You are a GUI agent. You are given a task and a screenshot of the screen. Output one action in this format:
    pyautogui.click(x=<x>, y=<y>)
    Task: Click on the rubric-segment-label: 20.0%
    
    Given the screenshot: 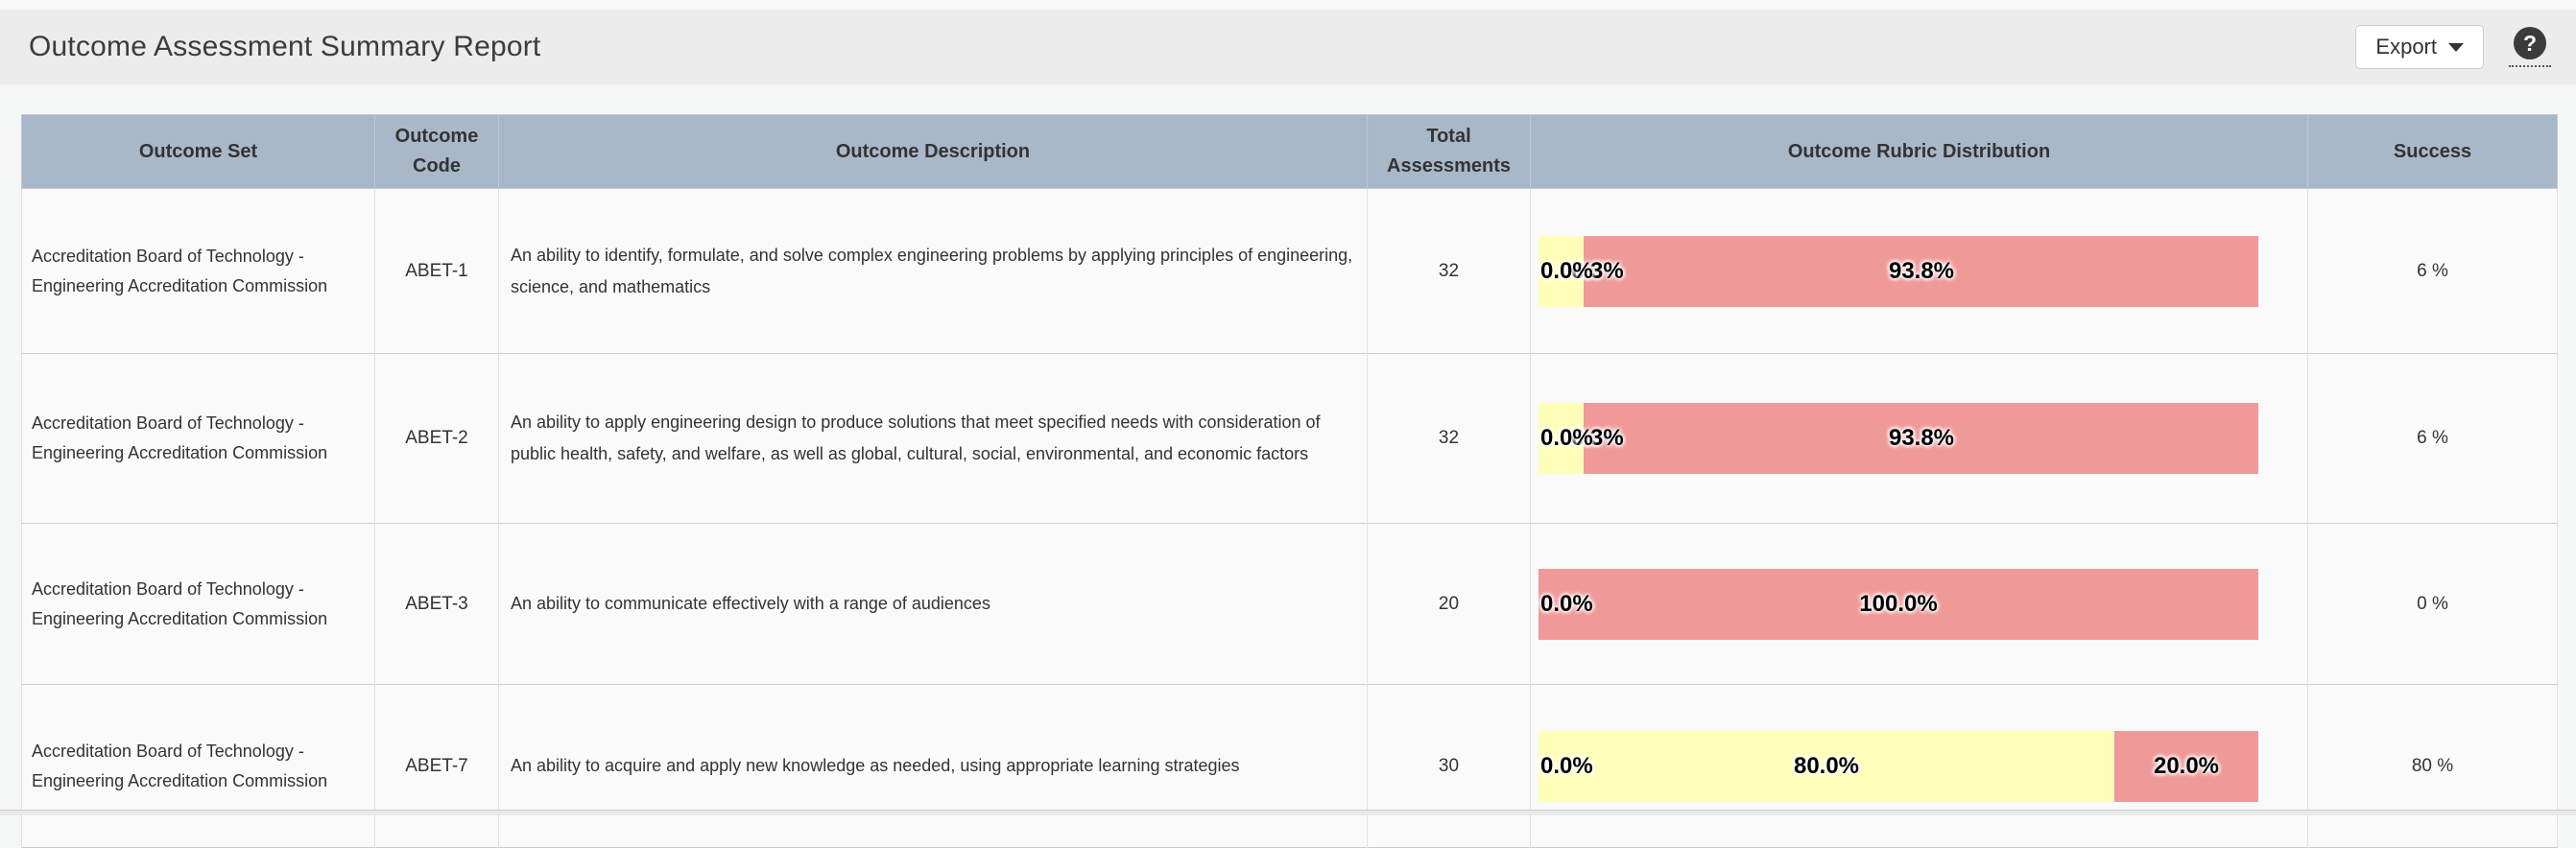 What is the action you would take?
    pyautogui.click(x=2186, y=765)
    